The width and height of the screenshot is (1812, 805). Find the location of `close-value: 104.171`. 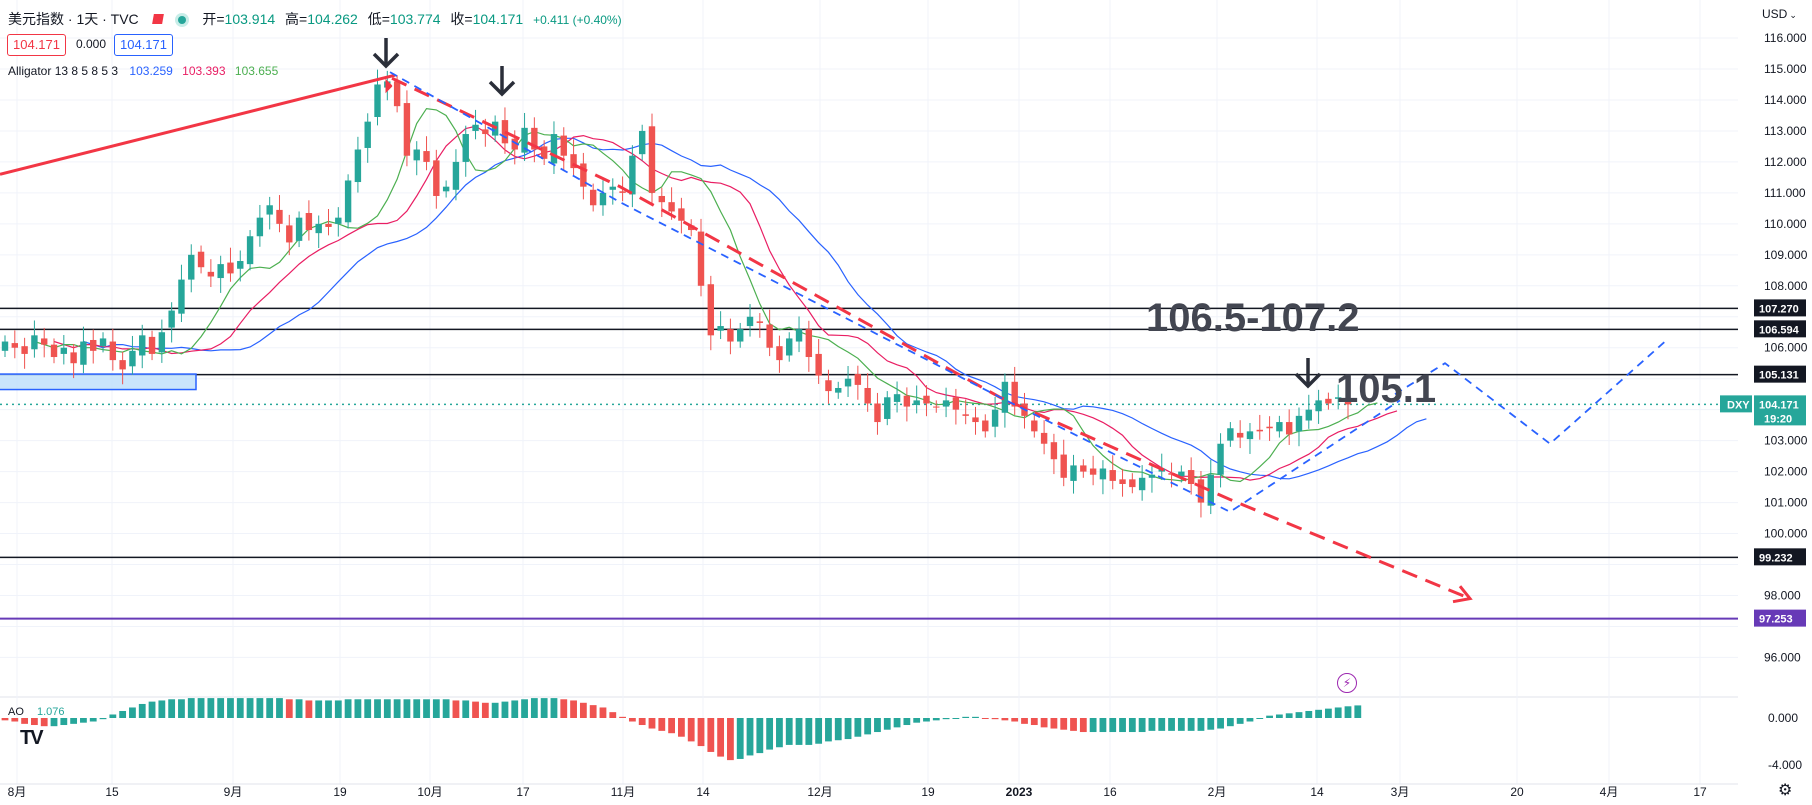

close-value: 104.171 is located at coordinates (498, 19).